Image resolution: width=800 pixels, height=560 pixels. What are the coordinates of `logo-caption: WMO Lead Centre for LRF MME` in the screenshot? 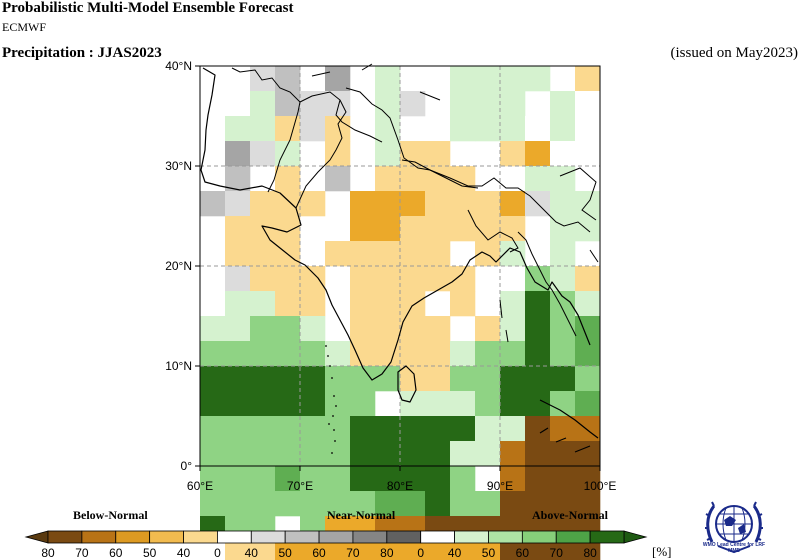 It's located at (734, 548).